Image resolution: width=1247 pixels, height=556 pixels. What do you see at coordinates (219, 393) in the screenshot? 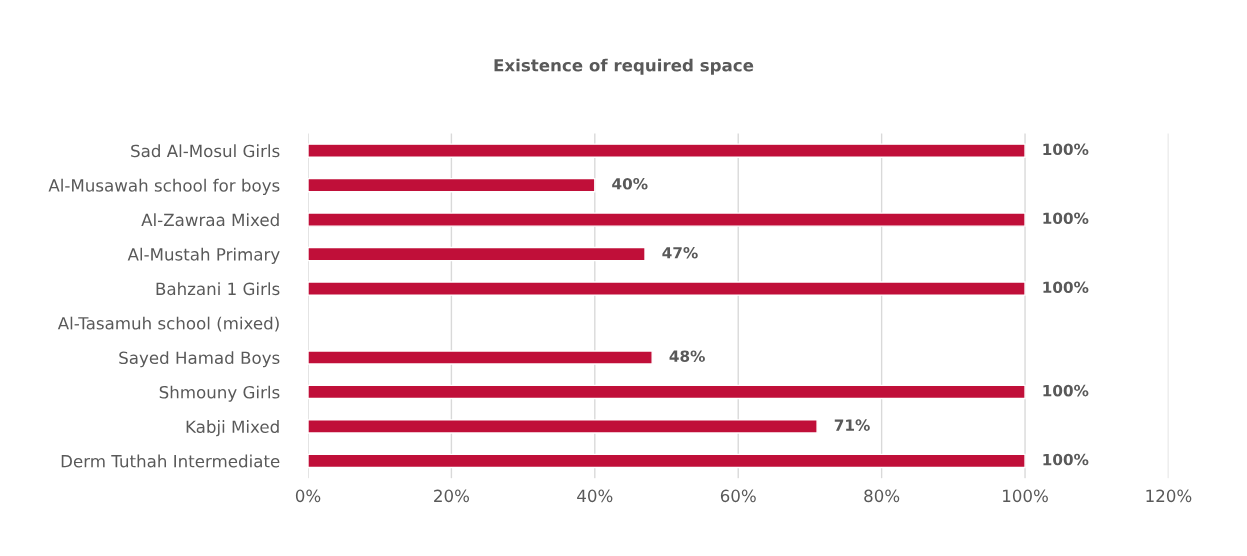
I see `y-tick-label: Shmouny Girls` at bounding box center [219, 393].